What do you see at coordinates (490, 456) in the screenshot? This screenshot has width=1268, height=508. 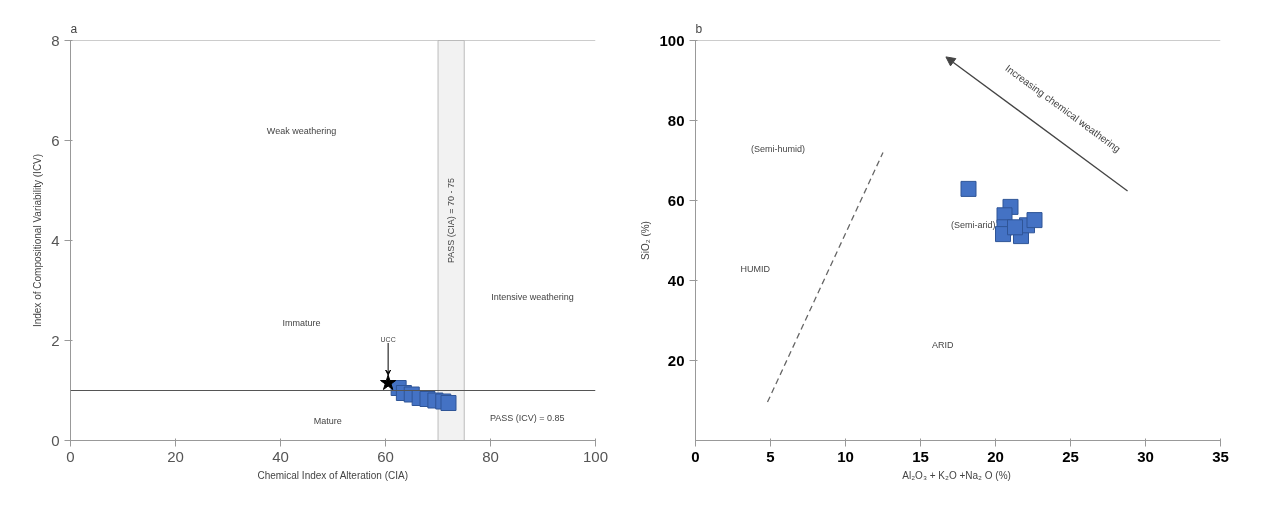 I see `x-tick-label: 80` at bounding box center [490, 456].